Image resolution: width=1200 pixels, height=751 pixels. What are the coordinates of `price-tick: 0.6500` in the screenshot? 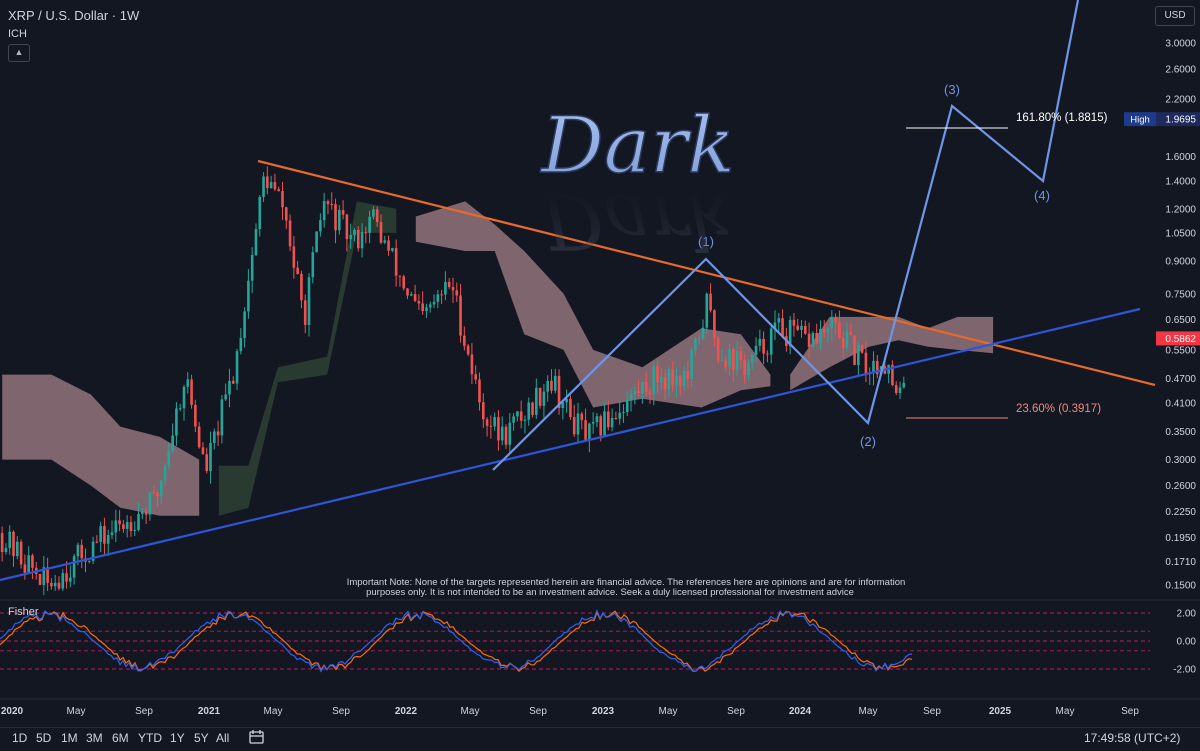 It's located at (1180, 320).